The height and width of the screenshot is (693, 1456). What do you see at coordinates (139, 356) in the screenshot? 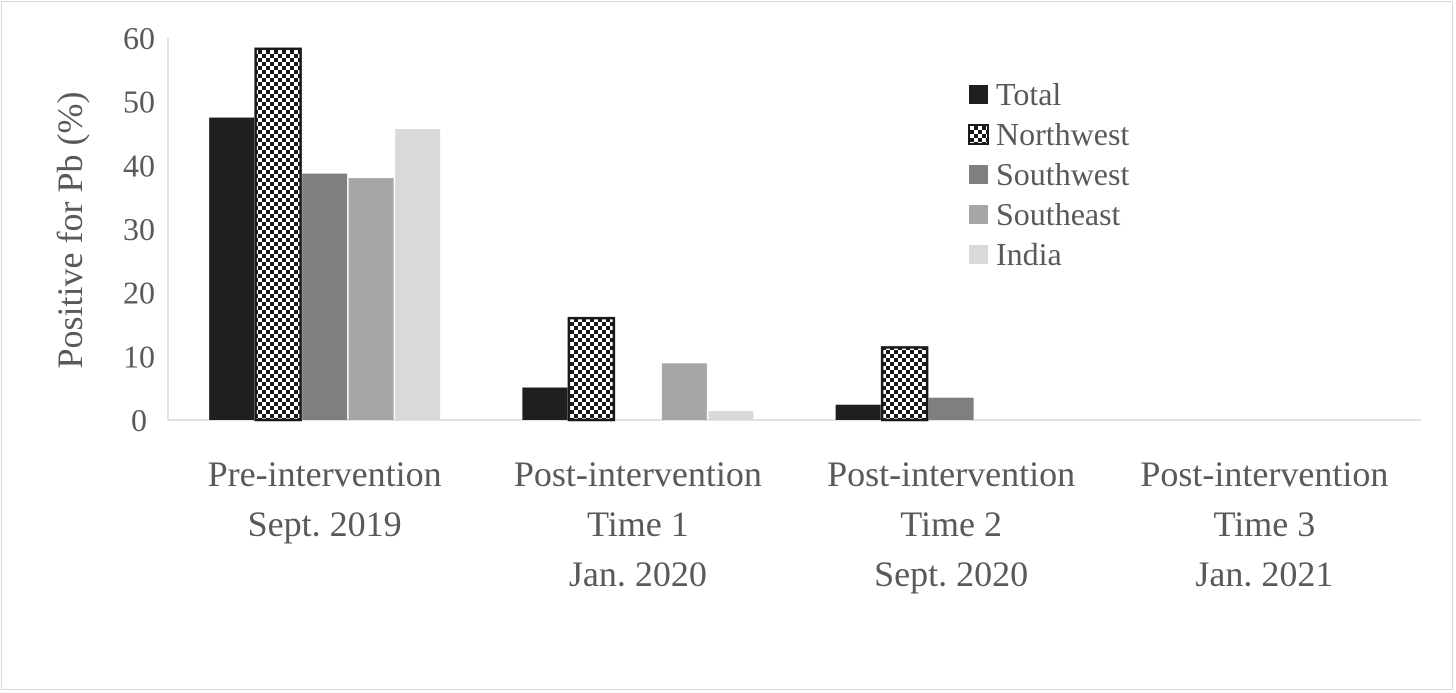
I see `y-tick-label: 10` at bounding box center [139, 356].